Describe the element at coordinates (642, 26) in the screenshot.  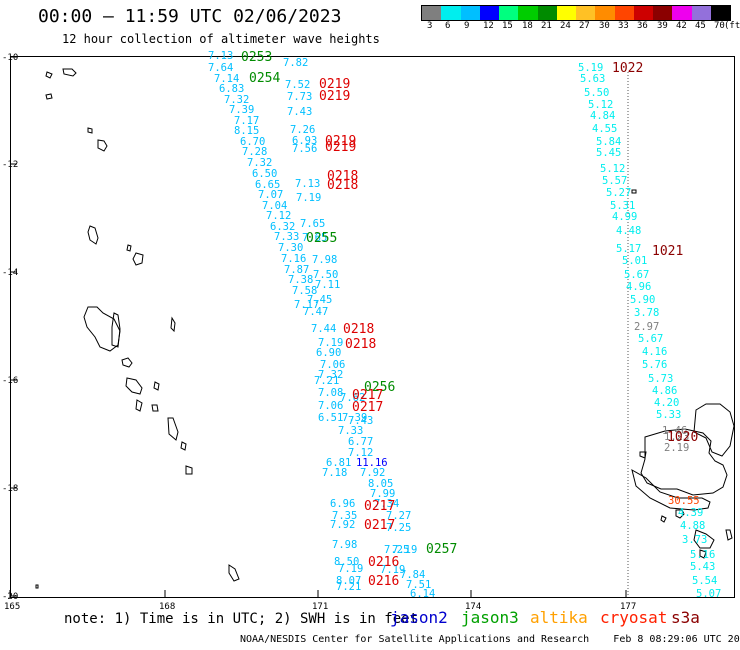
I see `legend-label: 36` at that location.